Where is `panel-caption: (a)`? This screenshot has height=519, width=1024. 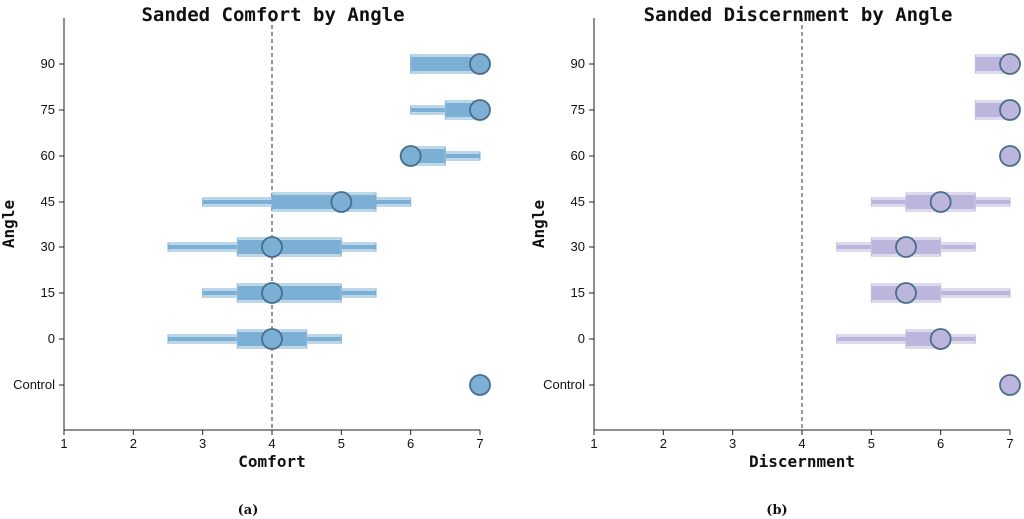
panel-caption: (a) is located at coordinates (248, 510).